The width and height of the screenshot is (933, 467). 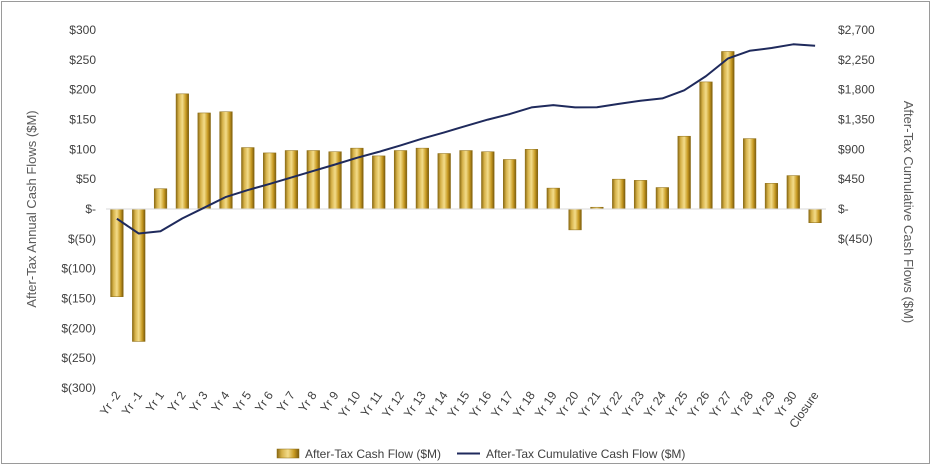 What do you see at coordinates (82, 239) in the screenshot?
I see `left-tick-label: $(50)` at bounding box center [82, 239].